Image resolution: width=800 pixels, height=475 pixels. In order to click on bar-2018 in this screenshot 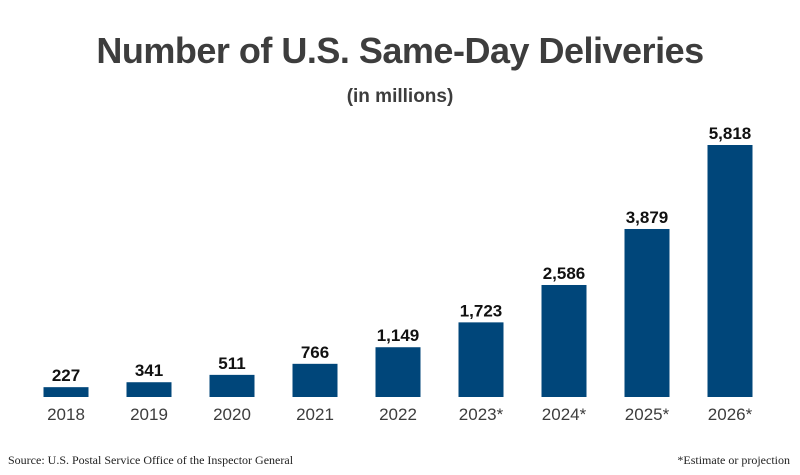, I will do `click(66, 392)`.